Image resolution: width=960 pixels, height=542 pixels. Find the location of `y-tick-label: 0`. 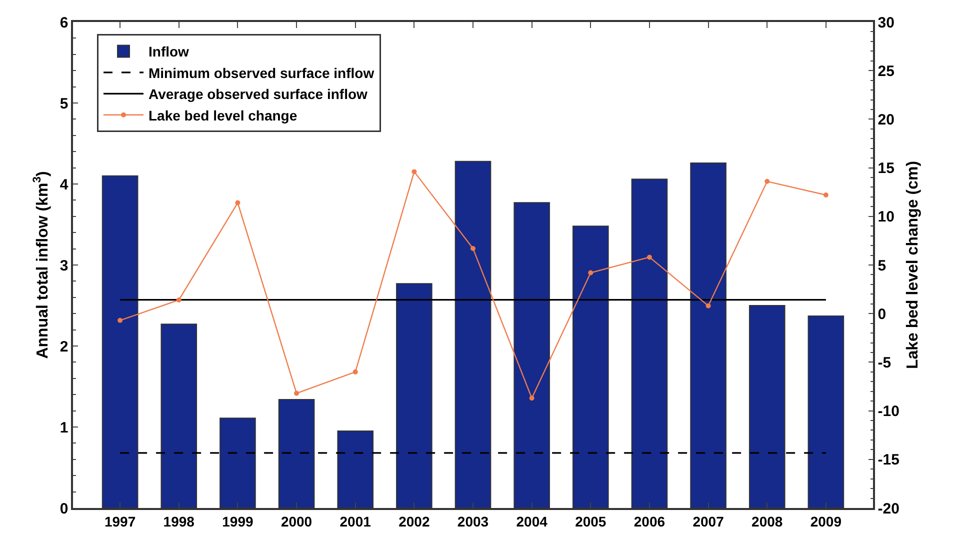

y-tick-label: 0 is located at coordinates (64, 509).